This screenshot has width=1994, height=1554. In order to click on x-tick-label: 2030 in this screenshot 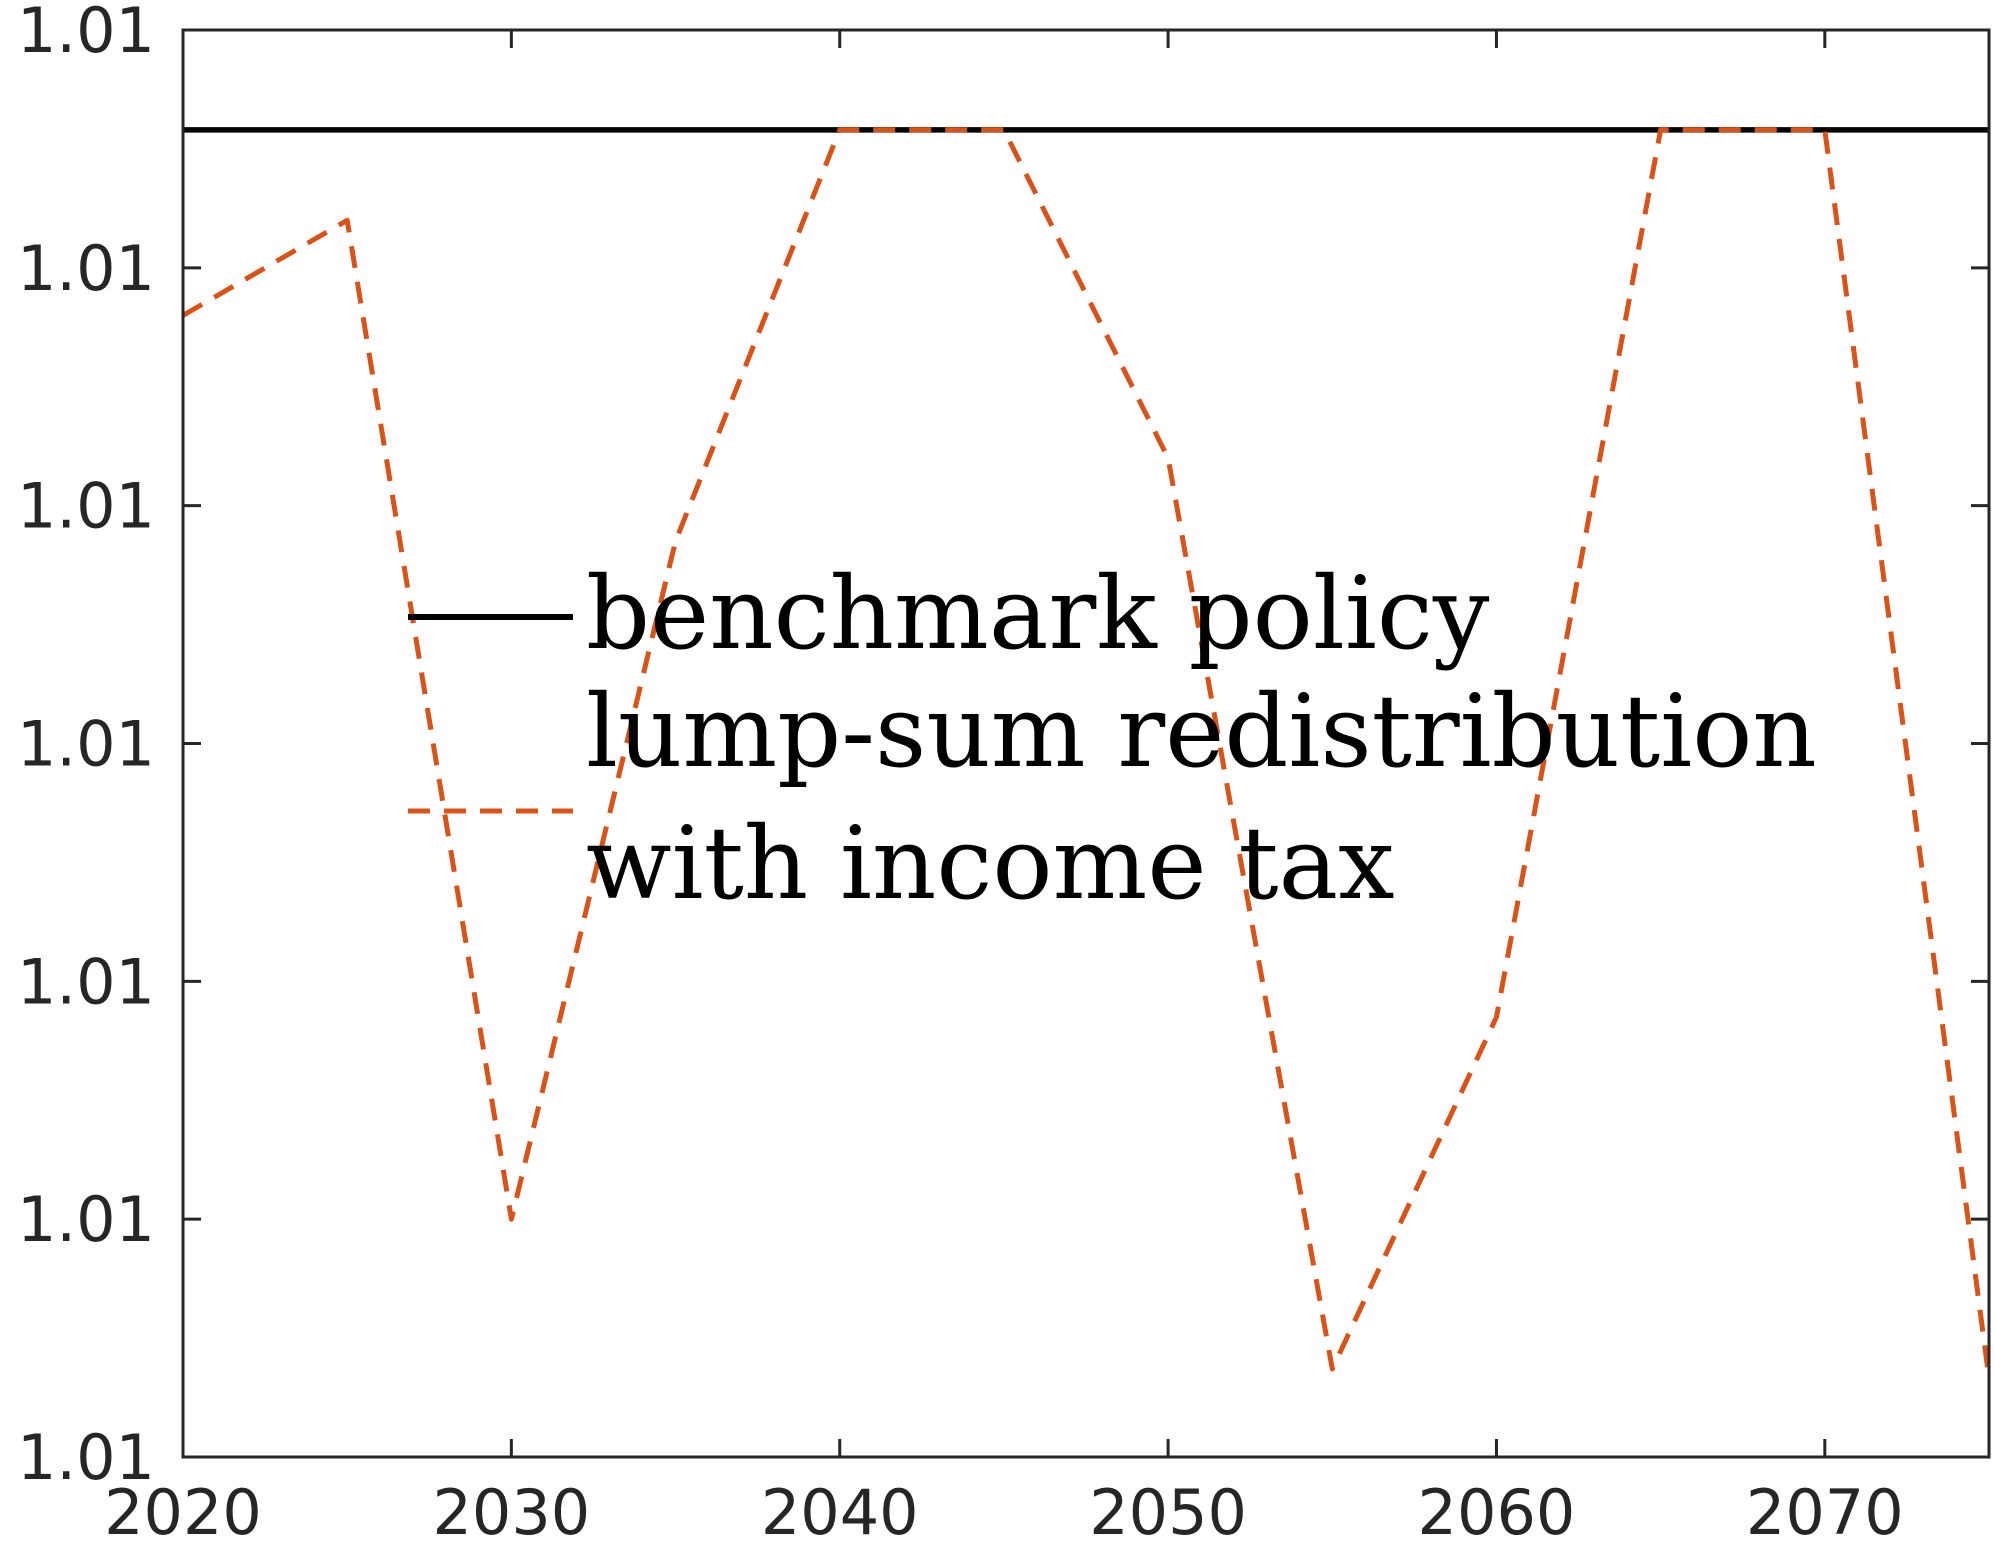, I will do `click(511, 1512)`.